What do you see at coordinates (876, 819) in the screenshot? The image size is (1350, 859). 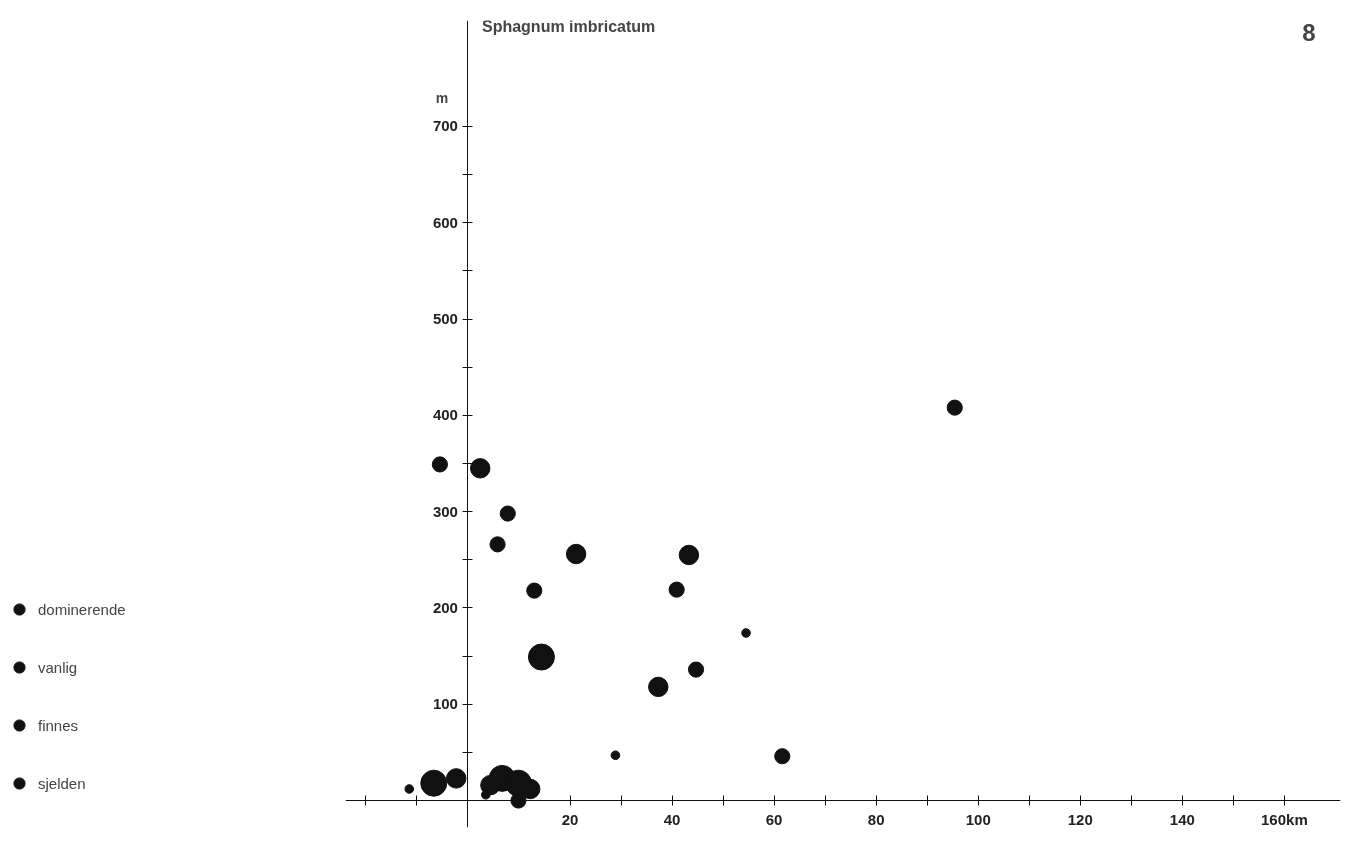 I see `x-tick-label: 80` at bounding box center [876, 819].